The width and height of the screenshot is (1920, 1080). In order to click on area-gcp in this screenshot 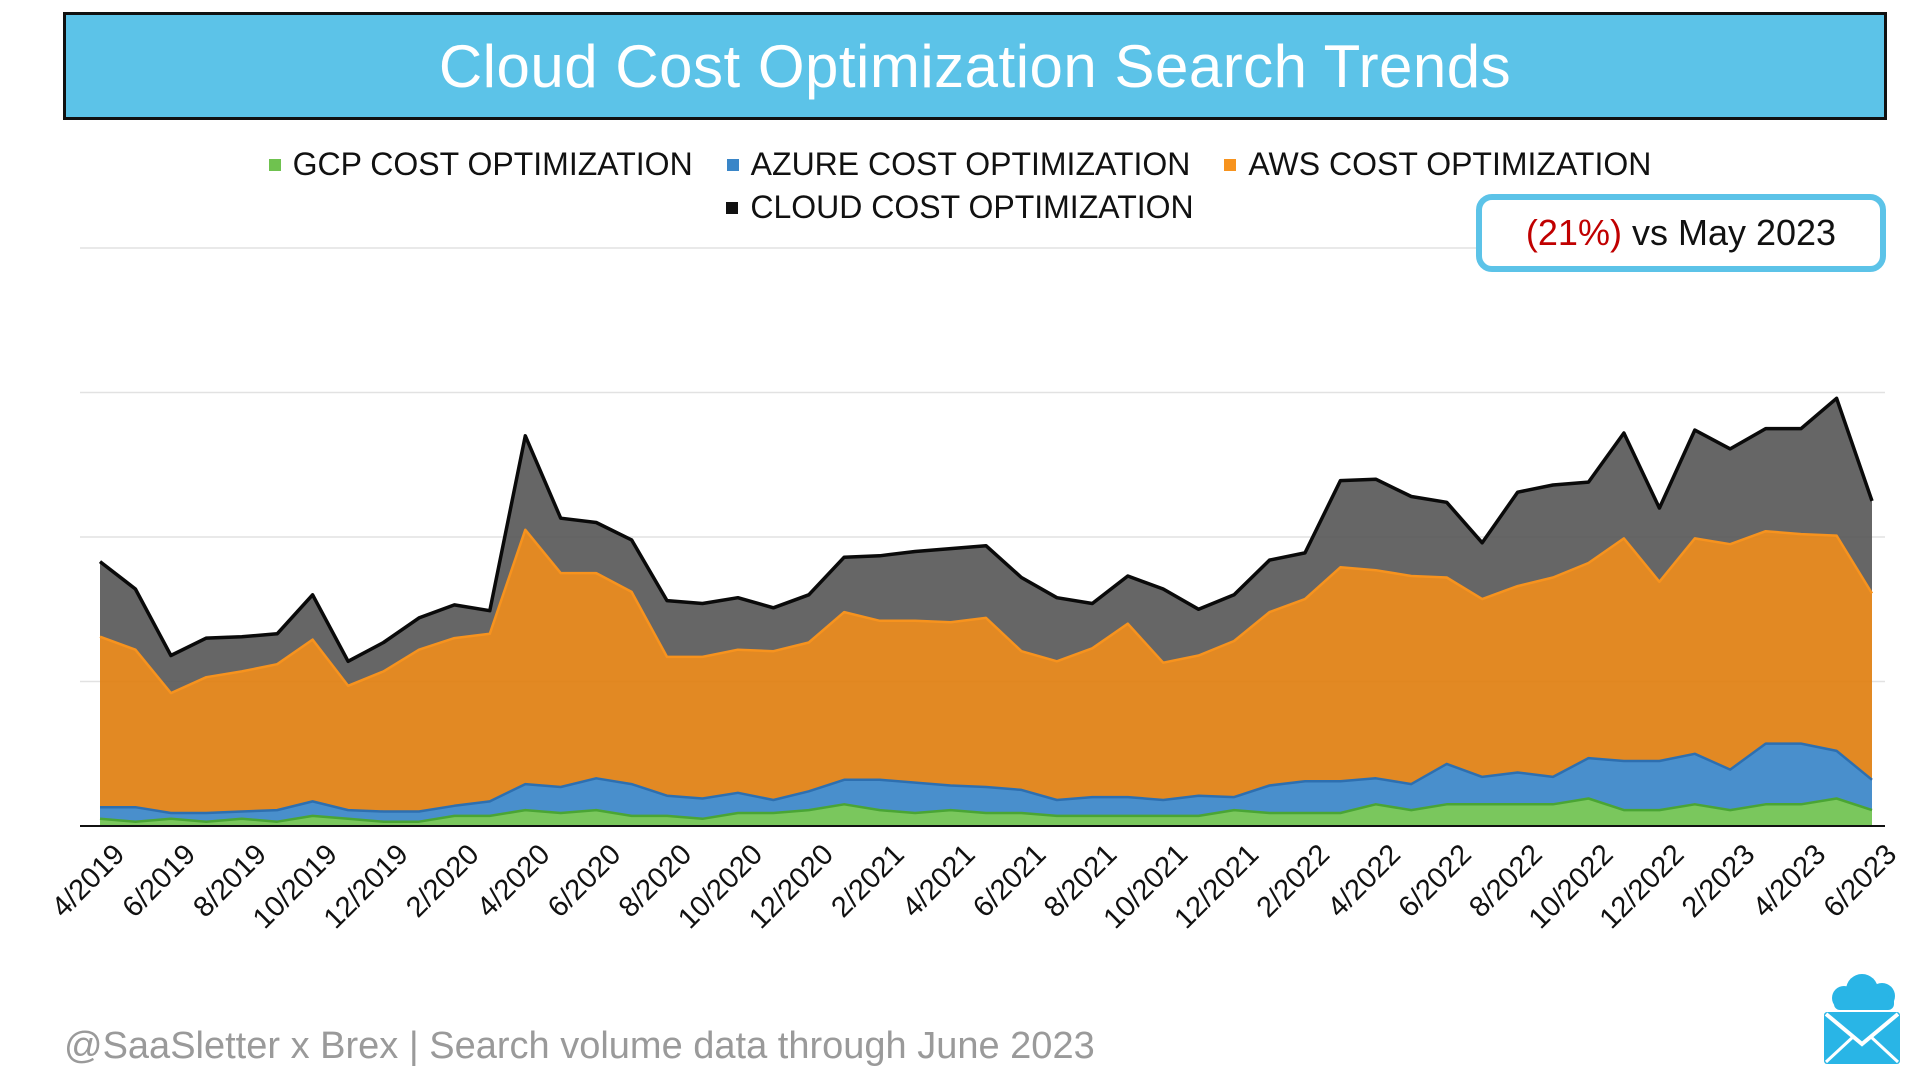, I will do `click(986, 812)`.